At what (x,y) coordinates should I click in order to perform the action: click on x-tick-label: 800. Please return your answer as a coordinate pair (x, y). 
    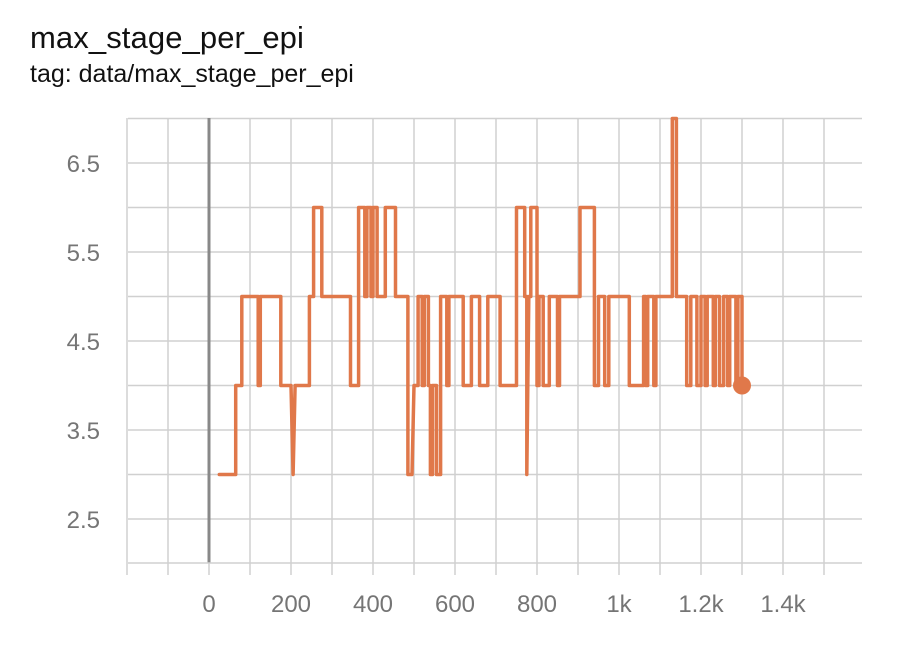
    Looking at the image, I should click on (537, 604).